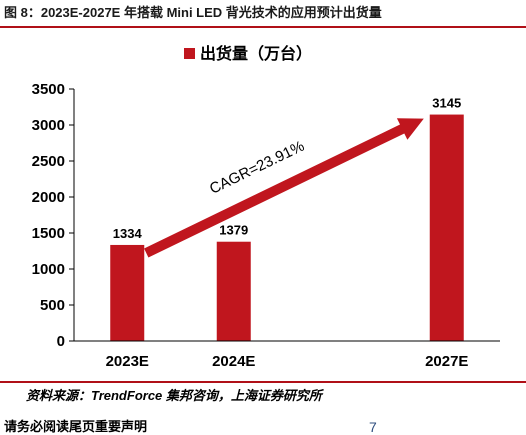 This screenshot has width=526, height=435. What do you see at coordinates (189, 53) in the screenshot?
I see `legend-swatch` at bounding box center [189, 53].